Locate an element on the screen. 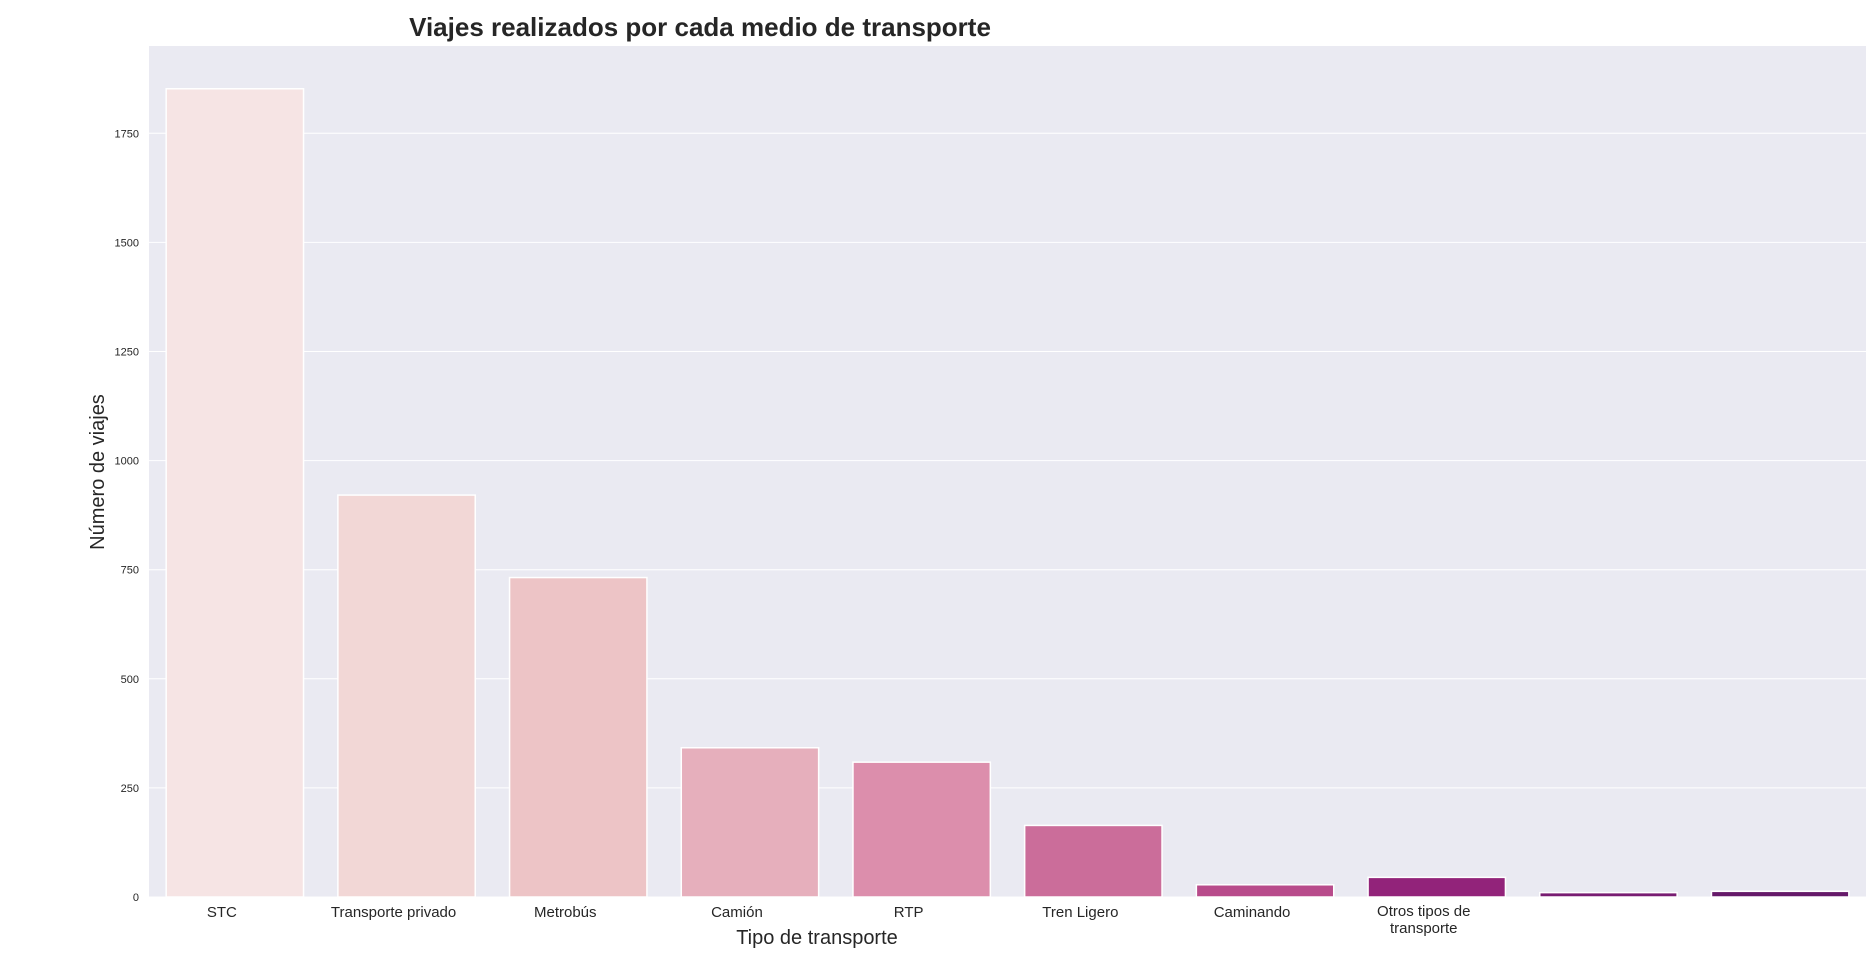 This screenshot has height=954, width=1874. y-tick-label: 1250 is located at coordinates (127, 352).